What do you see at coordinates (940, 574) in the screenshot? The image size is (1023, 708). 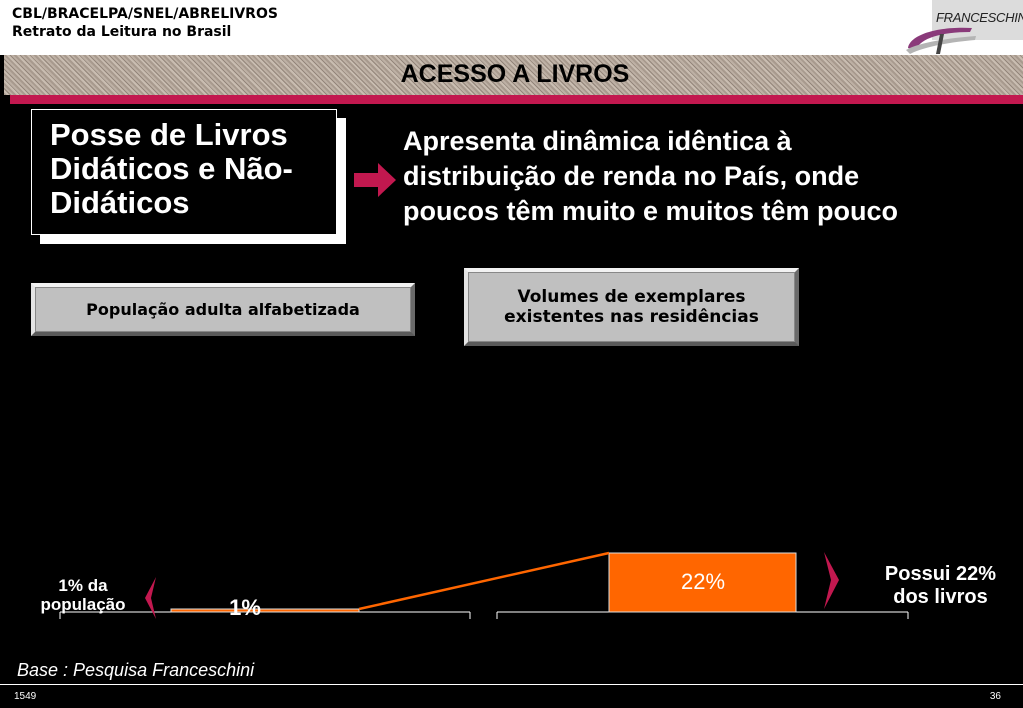 I see `label-right-line-1: Possui 22%` at bounding box center [940, 574].